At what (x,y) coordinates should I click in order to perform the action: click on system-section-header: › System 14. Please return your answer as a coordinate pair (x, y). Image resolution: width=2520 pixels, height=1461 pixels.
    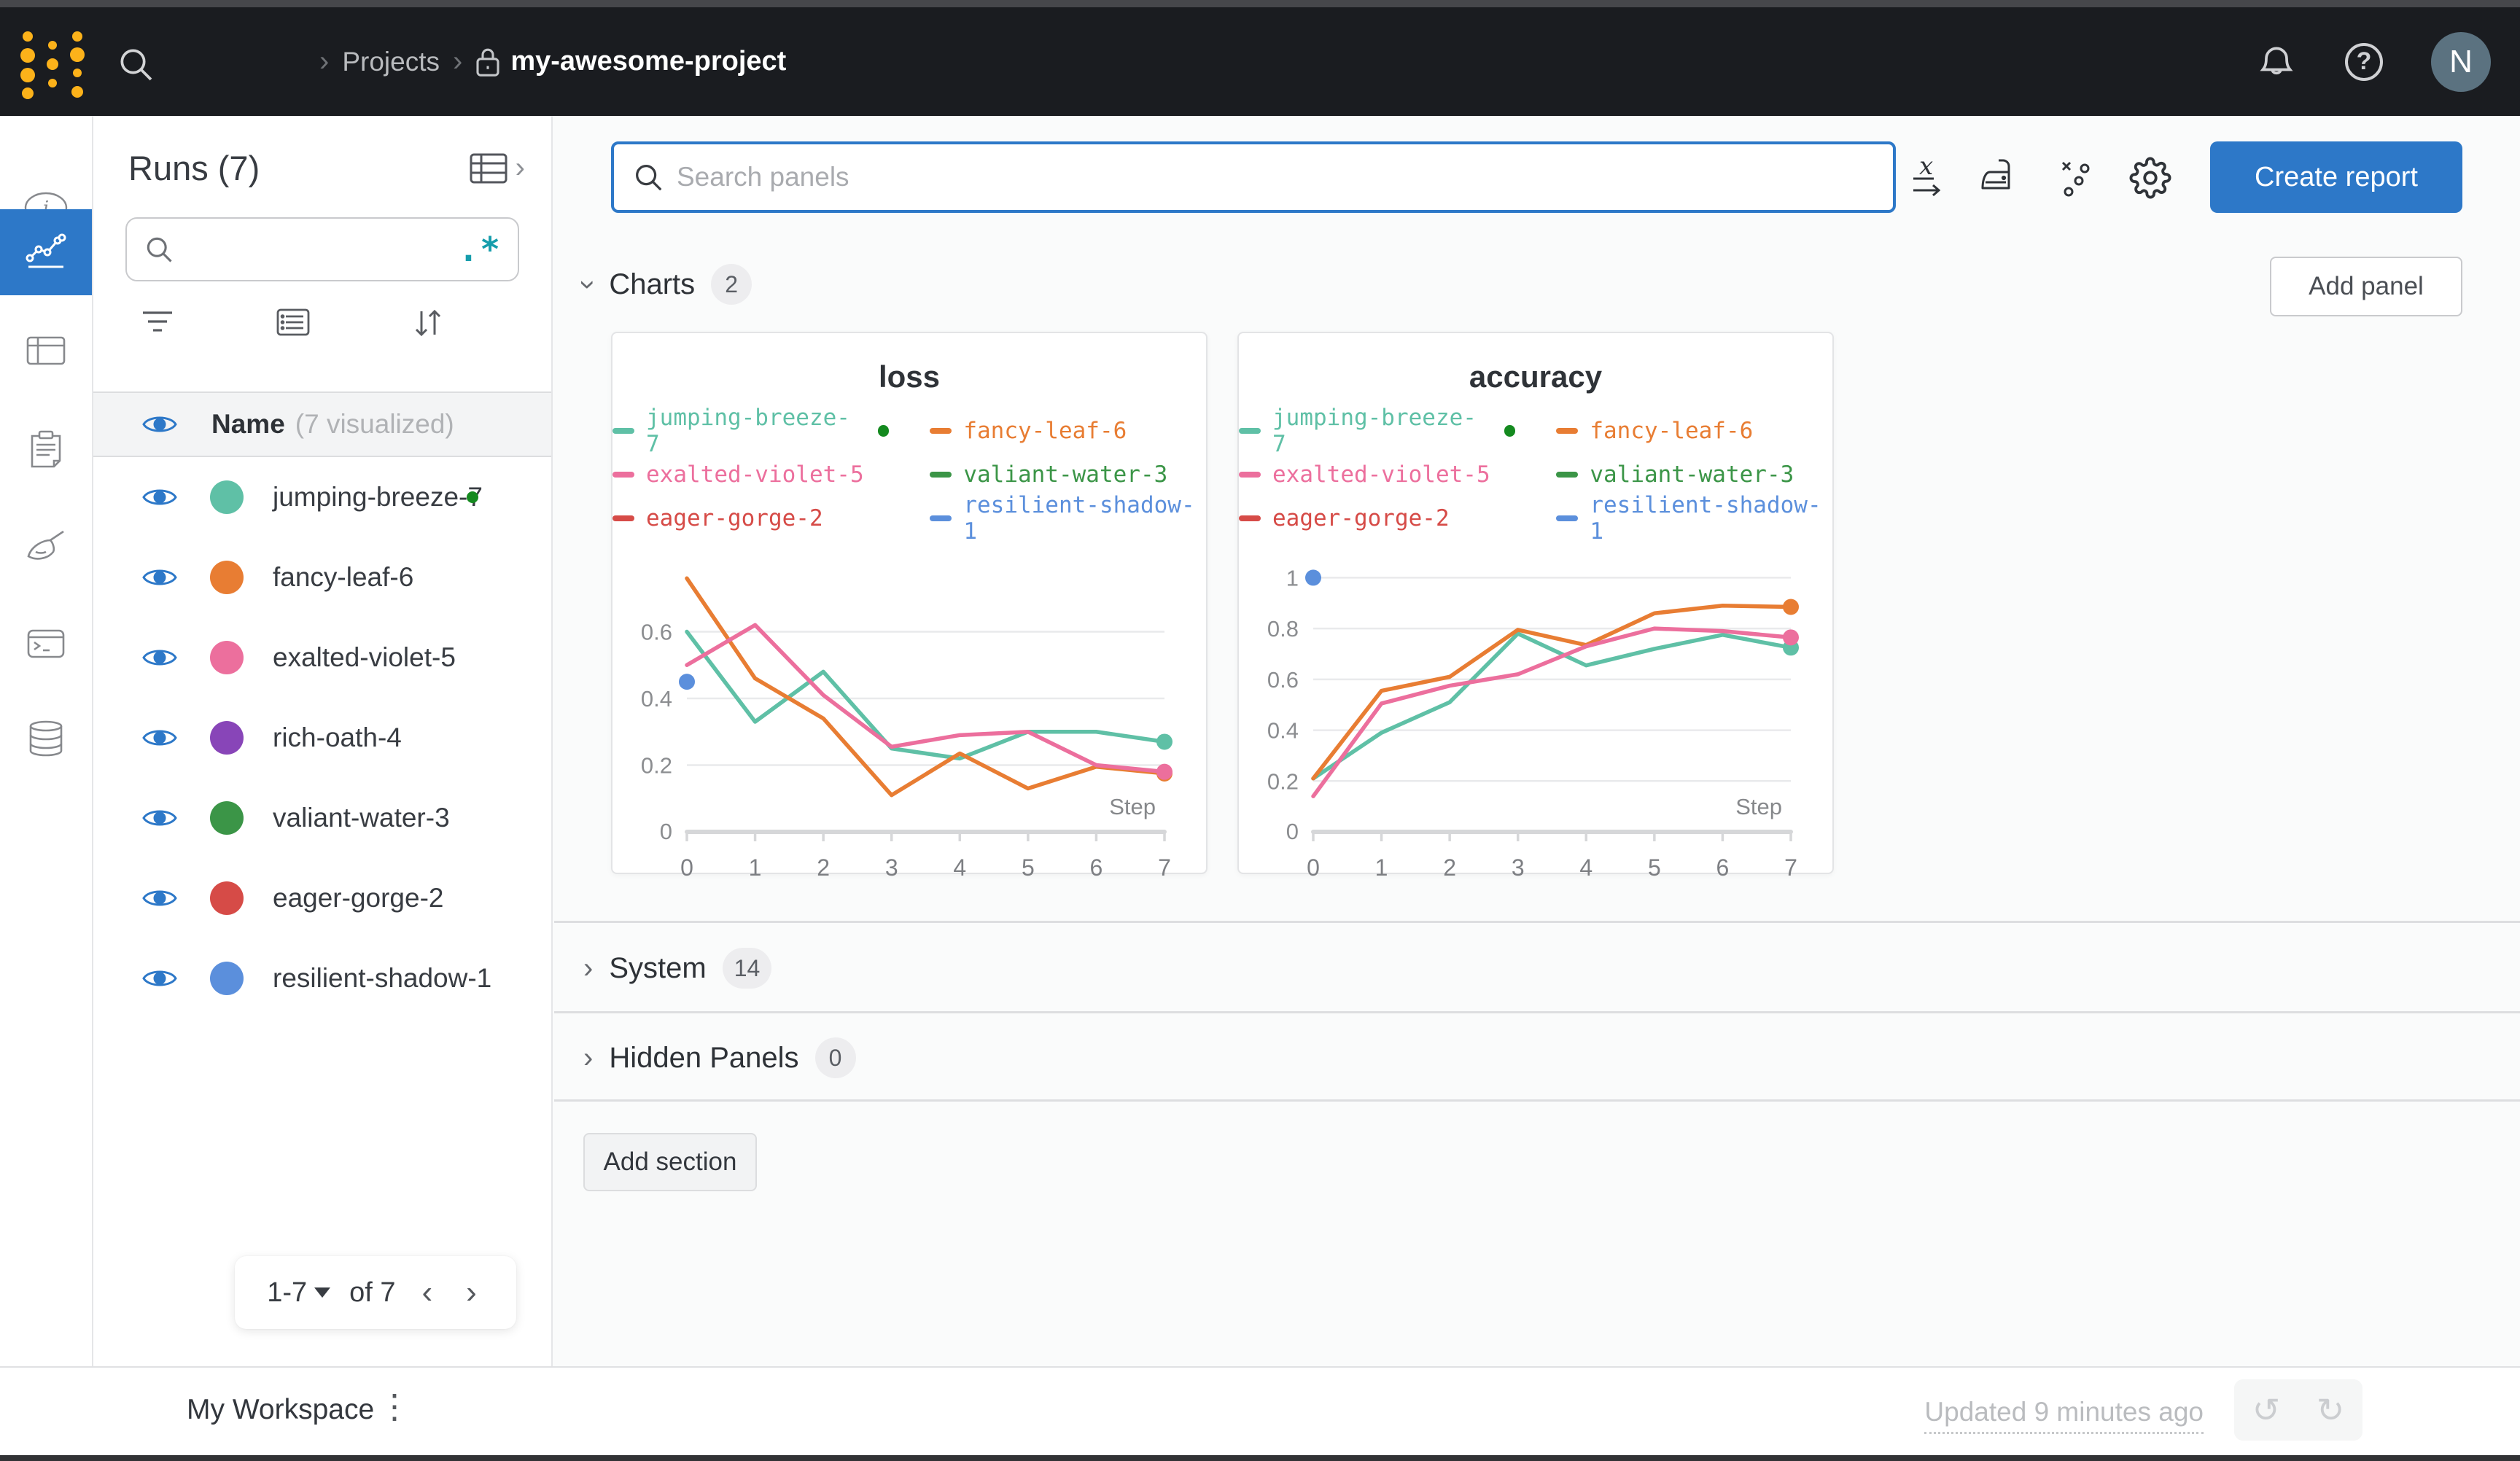
    Looking at the image, I should click on (677, 968).